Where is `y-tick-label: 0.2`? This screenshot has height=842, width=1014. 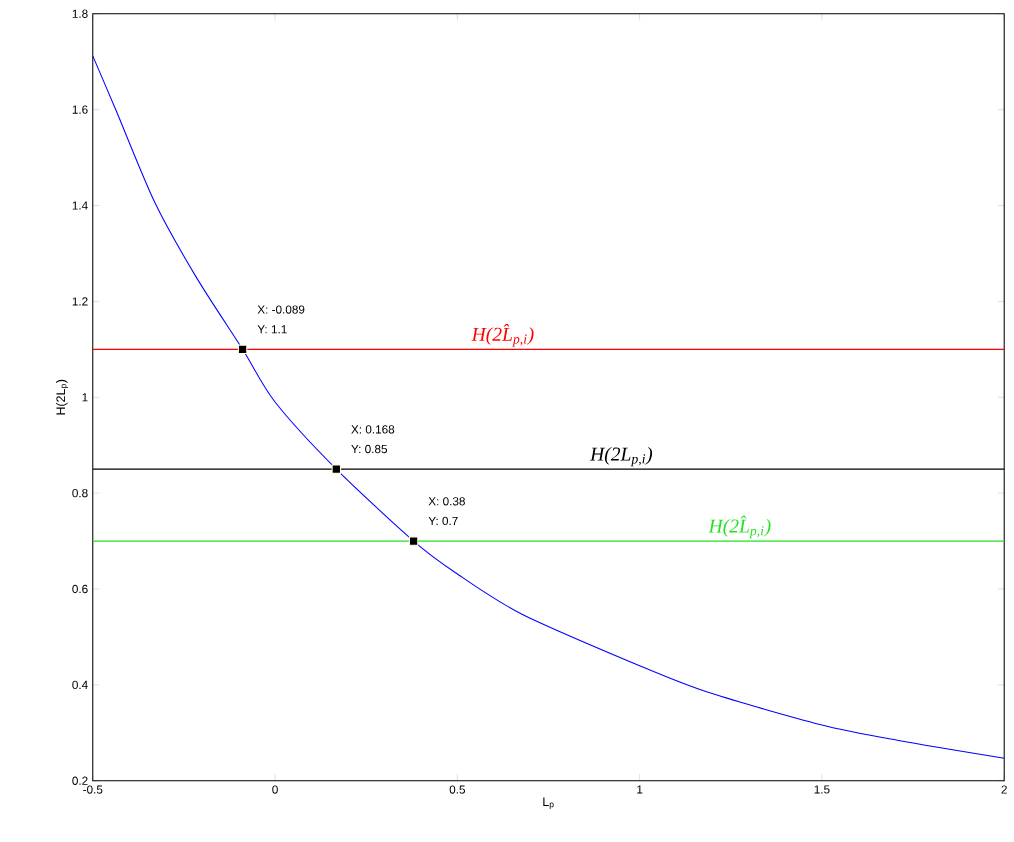 y-tick-label: 0.2 is located at coordinates (80, 781).